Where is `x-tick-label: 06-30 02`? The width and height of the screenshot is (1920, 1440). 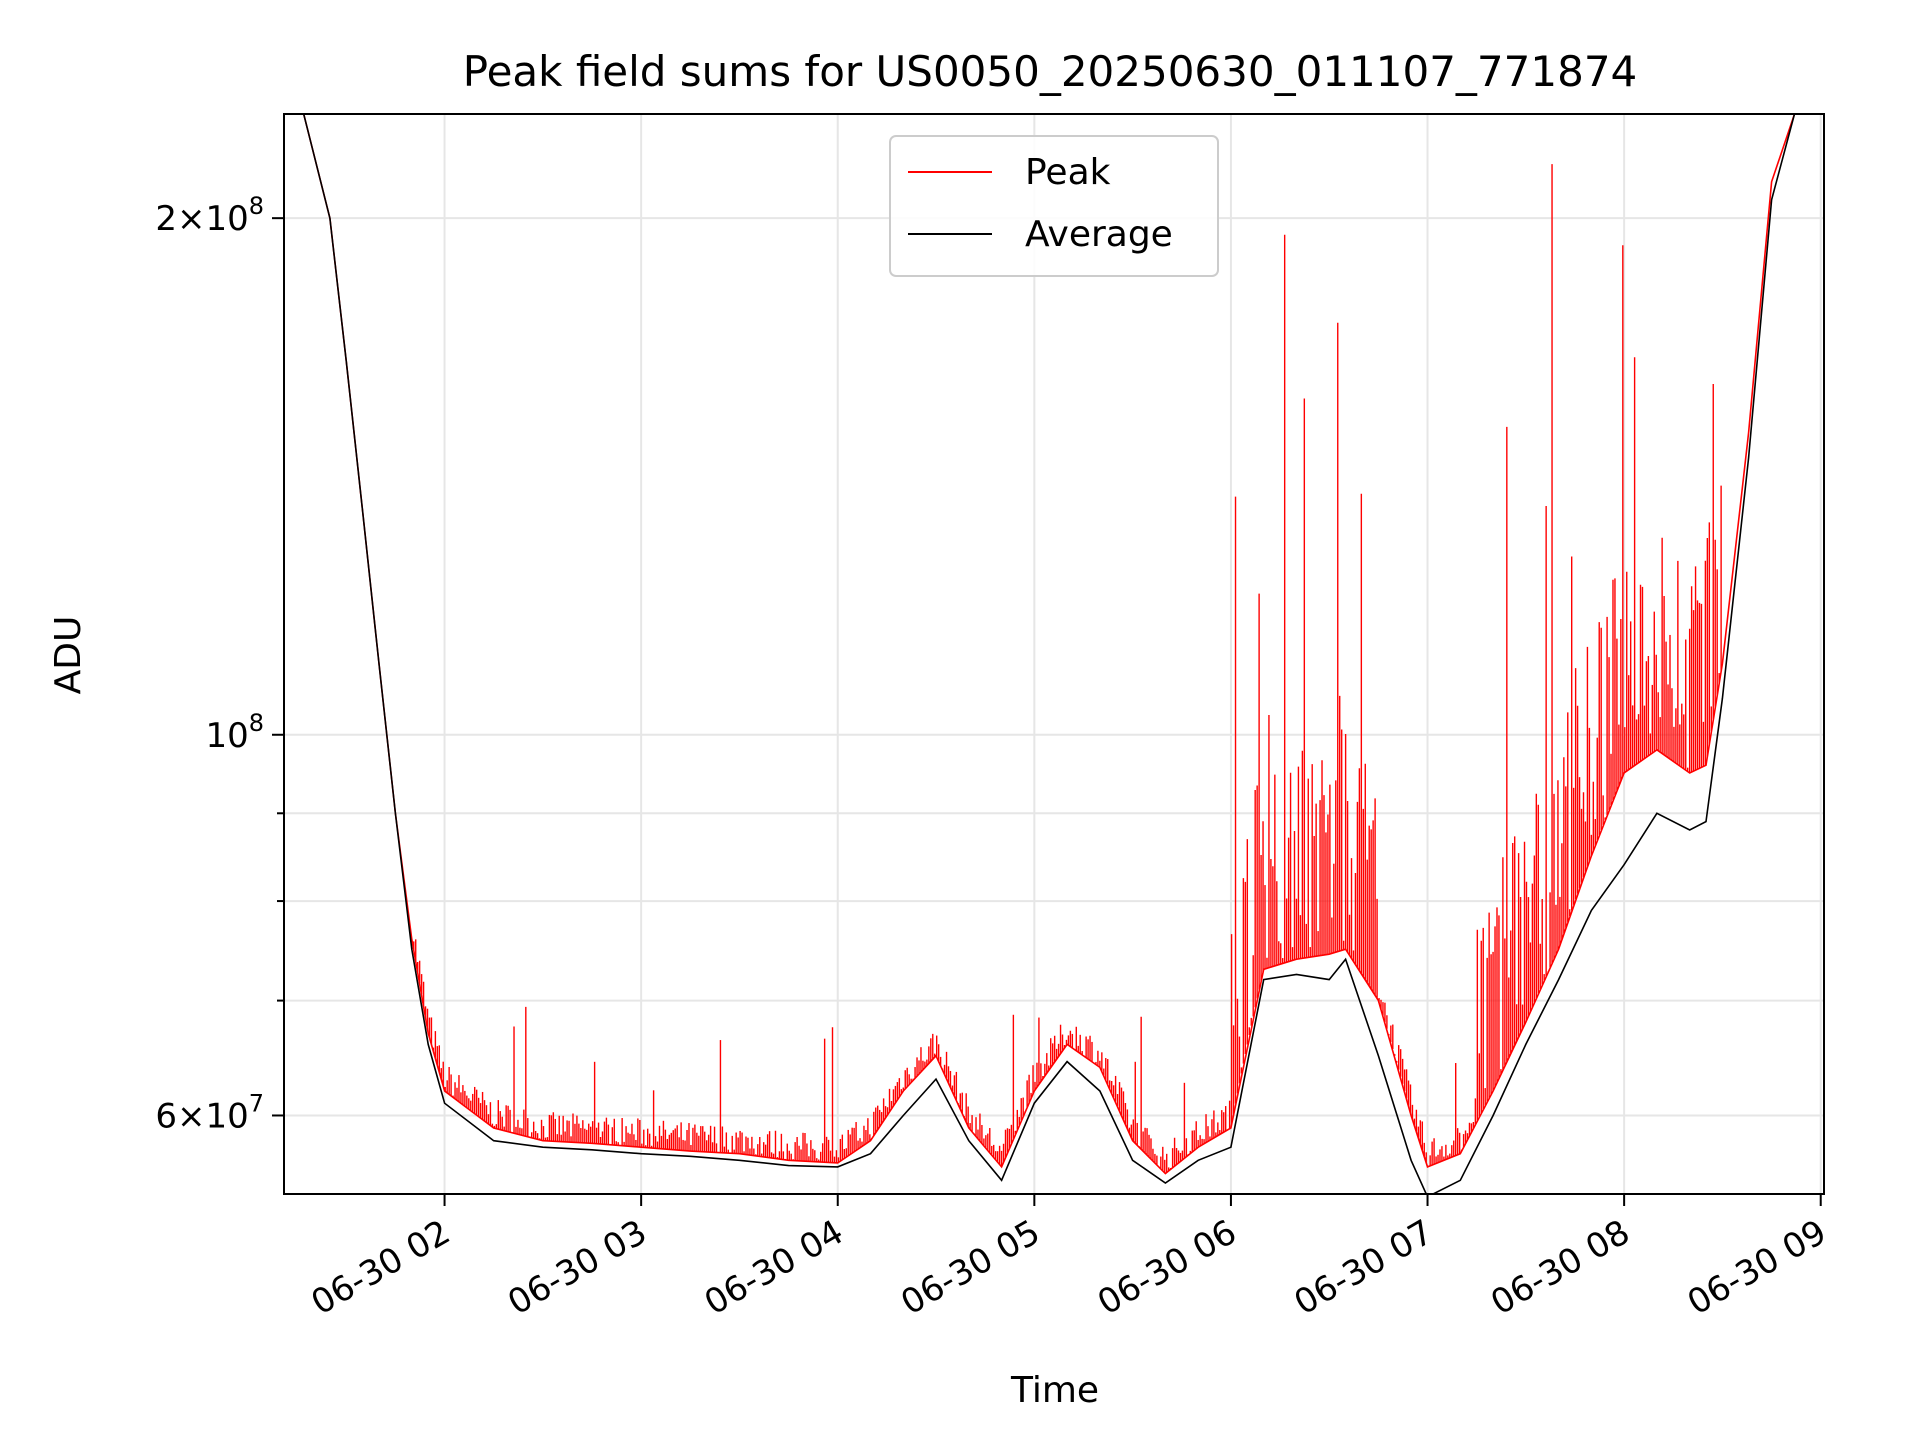 x-tick-label: 06-30 02 is located at coordinates (381, 1267).